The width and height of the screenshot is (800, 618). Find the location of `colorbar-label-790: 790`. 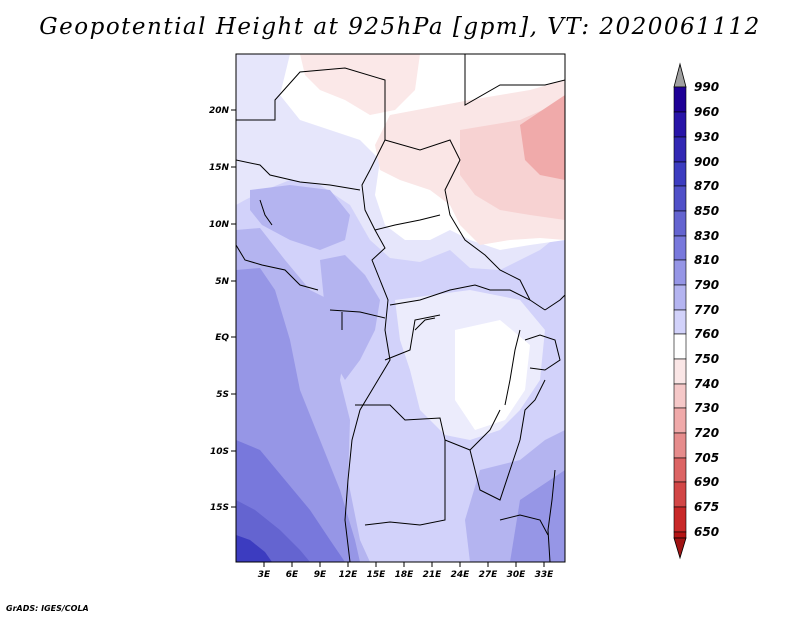

colorbar-label-790: 790 is located at coordinates (706, 285).